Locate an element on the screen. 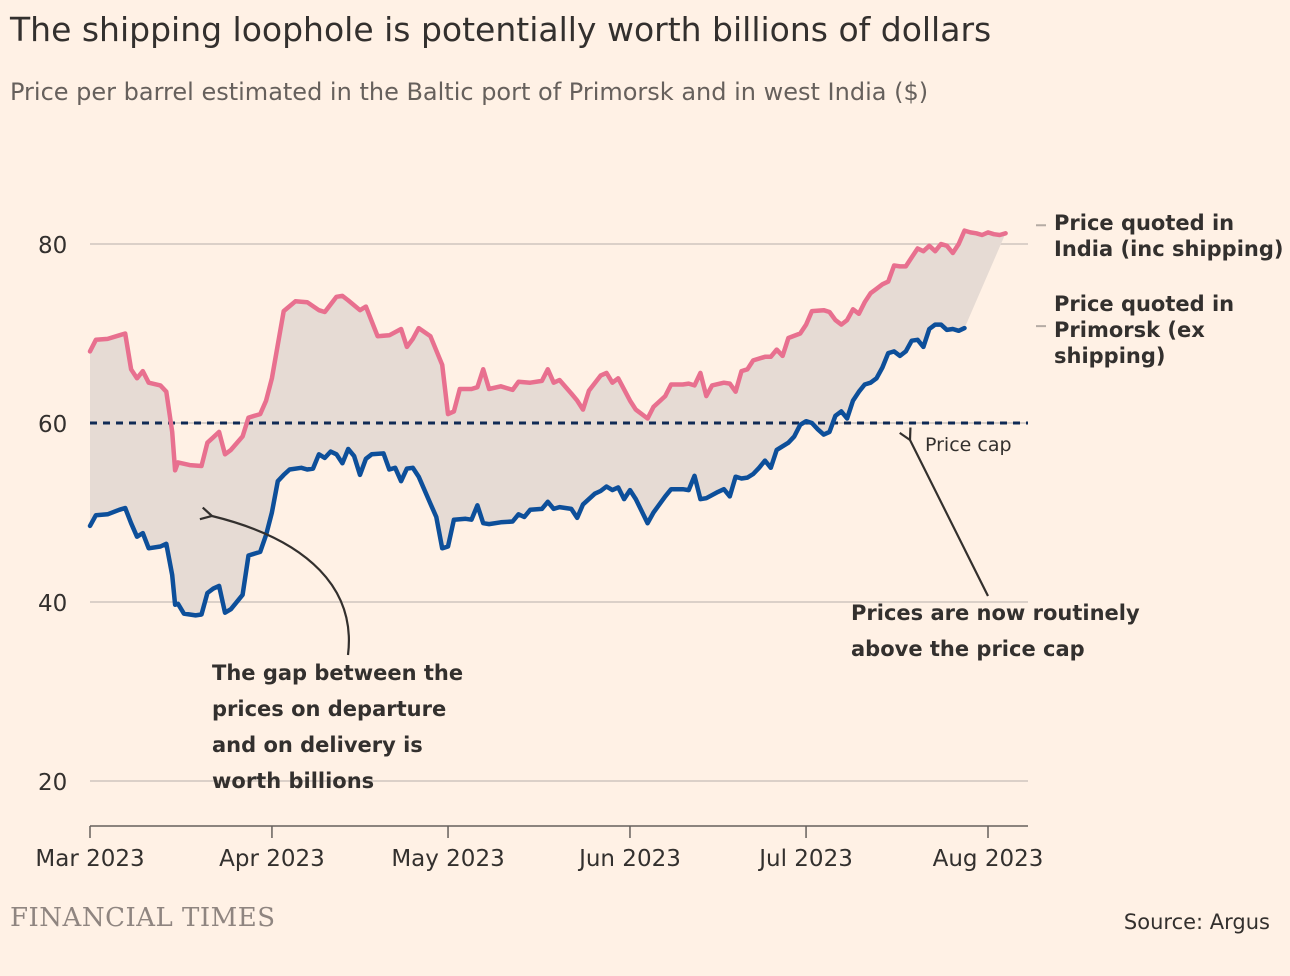 The image size is (1290, 976). x-tick-label: Aug 2023 is located at coordinates (988, 859).